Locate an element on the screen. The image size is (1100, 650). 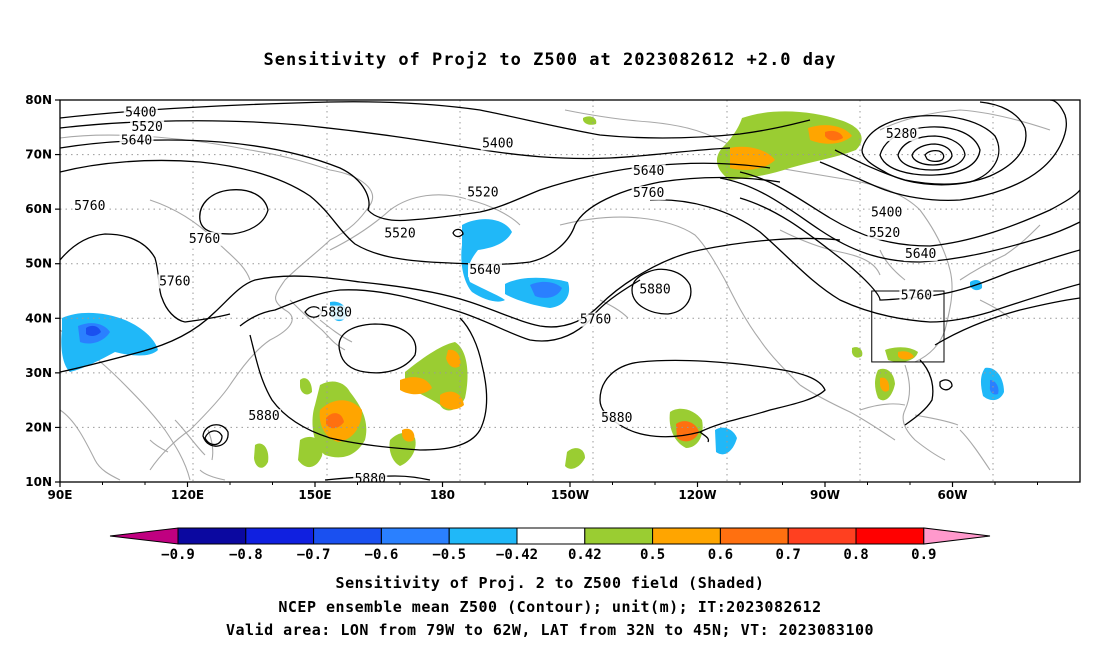
colorbar-label: −0.42 is located at coordinates (517, 555).